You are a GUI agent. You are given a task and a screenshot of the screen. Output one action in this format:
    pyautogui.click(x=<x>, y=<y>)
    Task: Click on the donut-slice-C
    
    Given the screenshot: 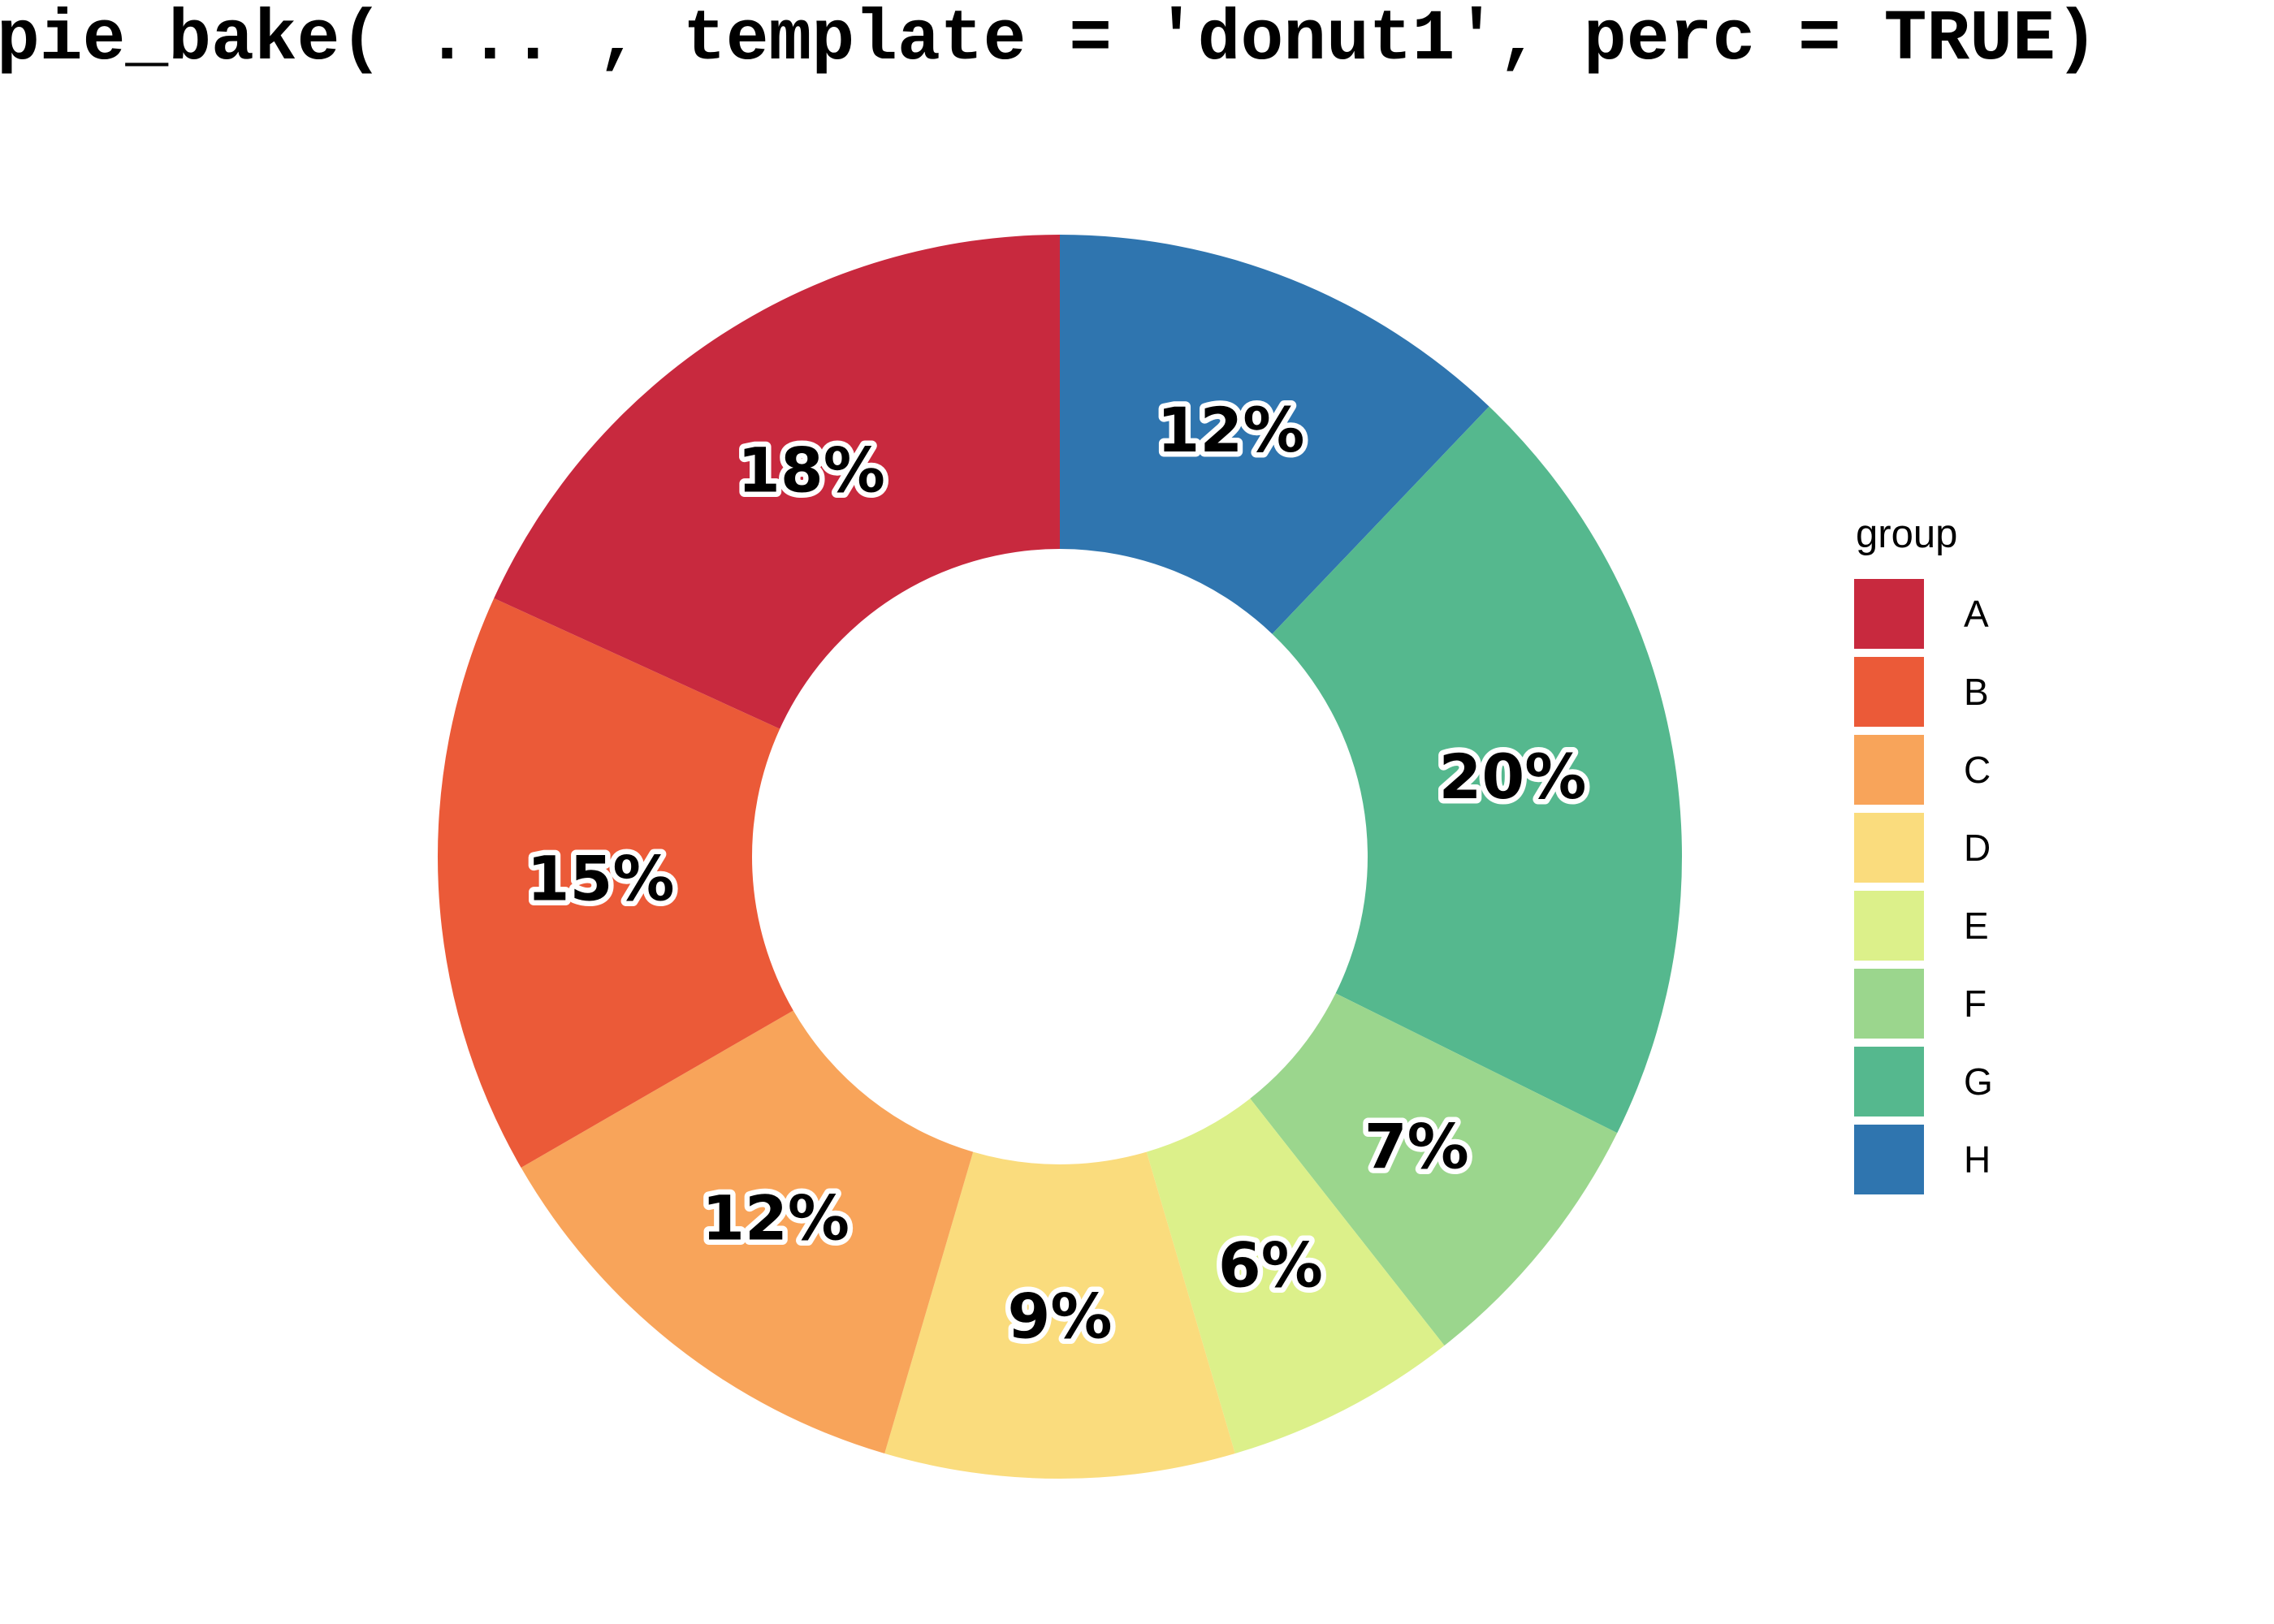 What is the action you would take?
    pyautogui.click(x=748, y=1232)
    